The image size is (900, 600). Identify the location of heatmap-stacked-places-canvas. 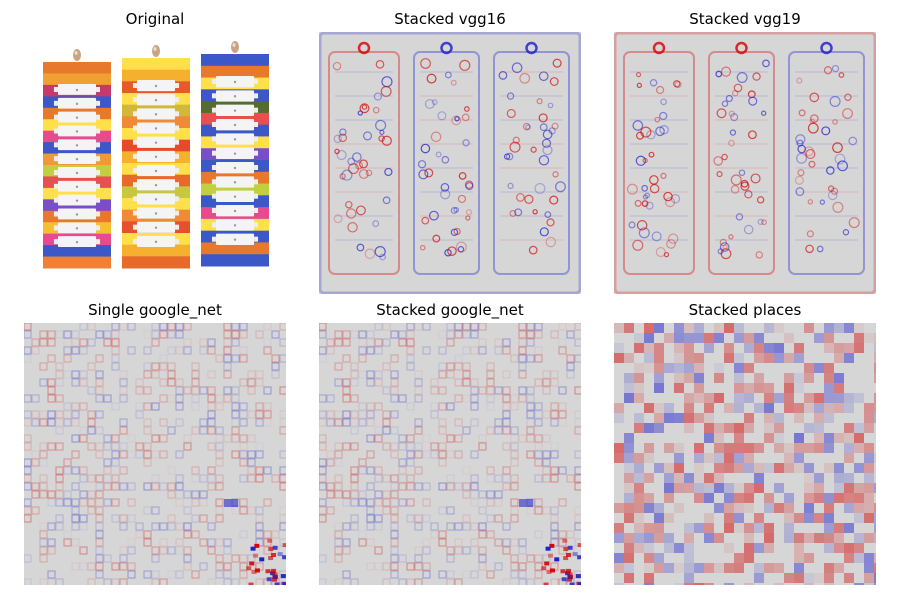
(745, 454).